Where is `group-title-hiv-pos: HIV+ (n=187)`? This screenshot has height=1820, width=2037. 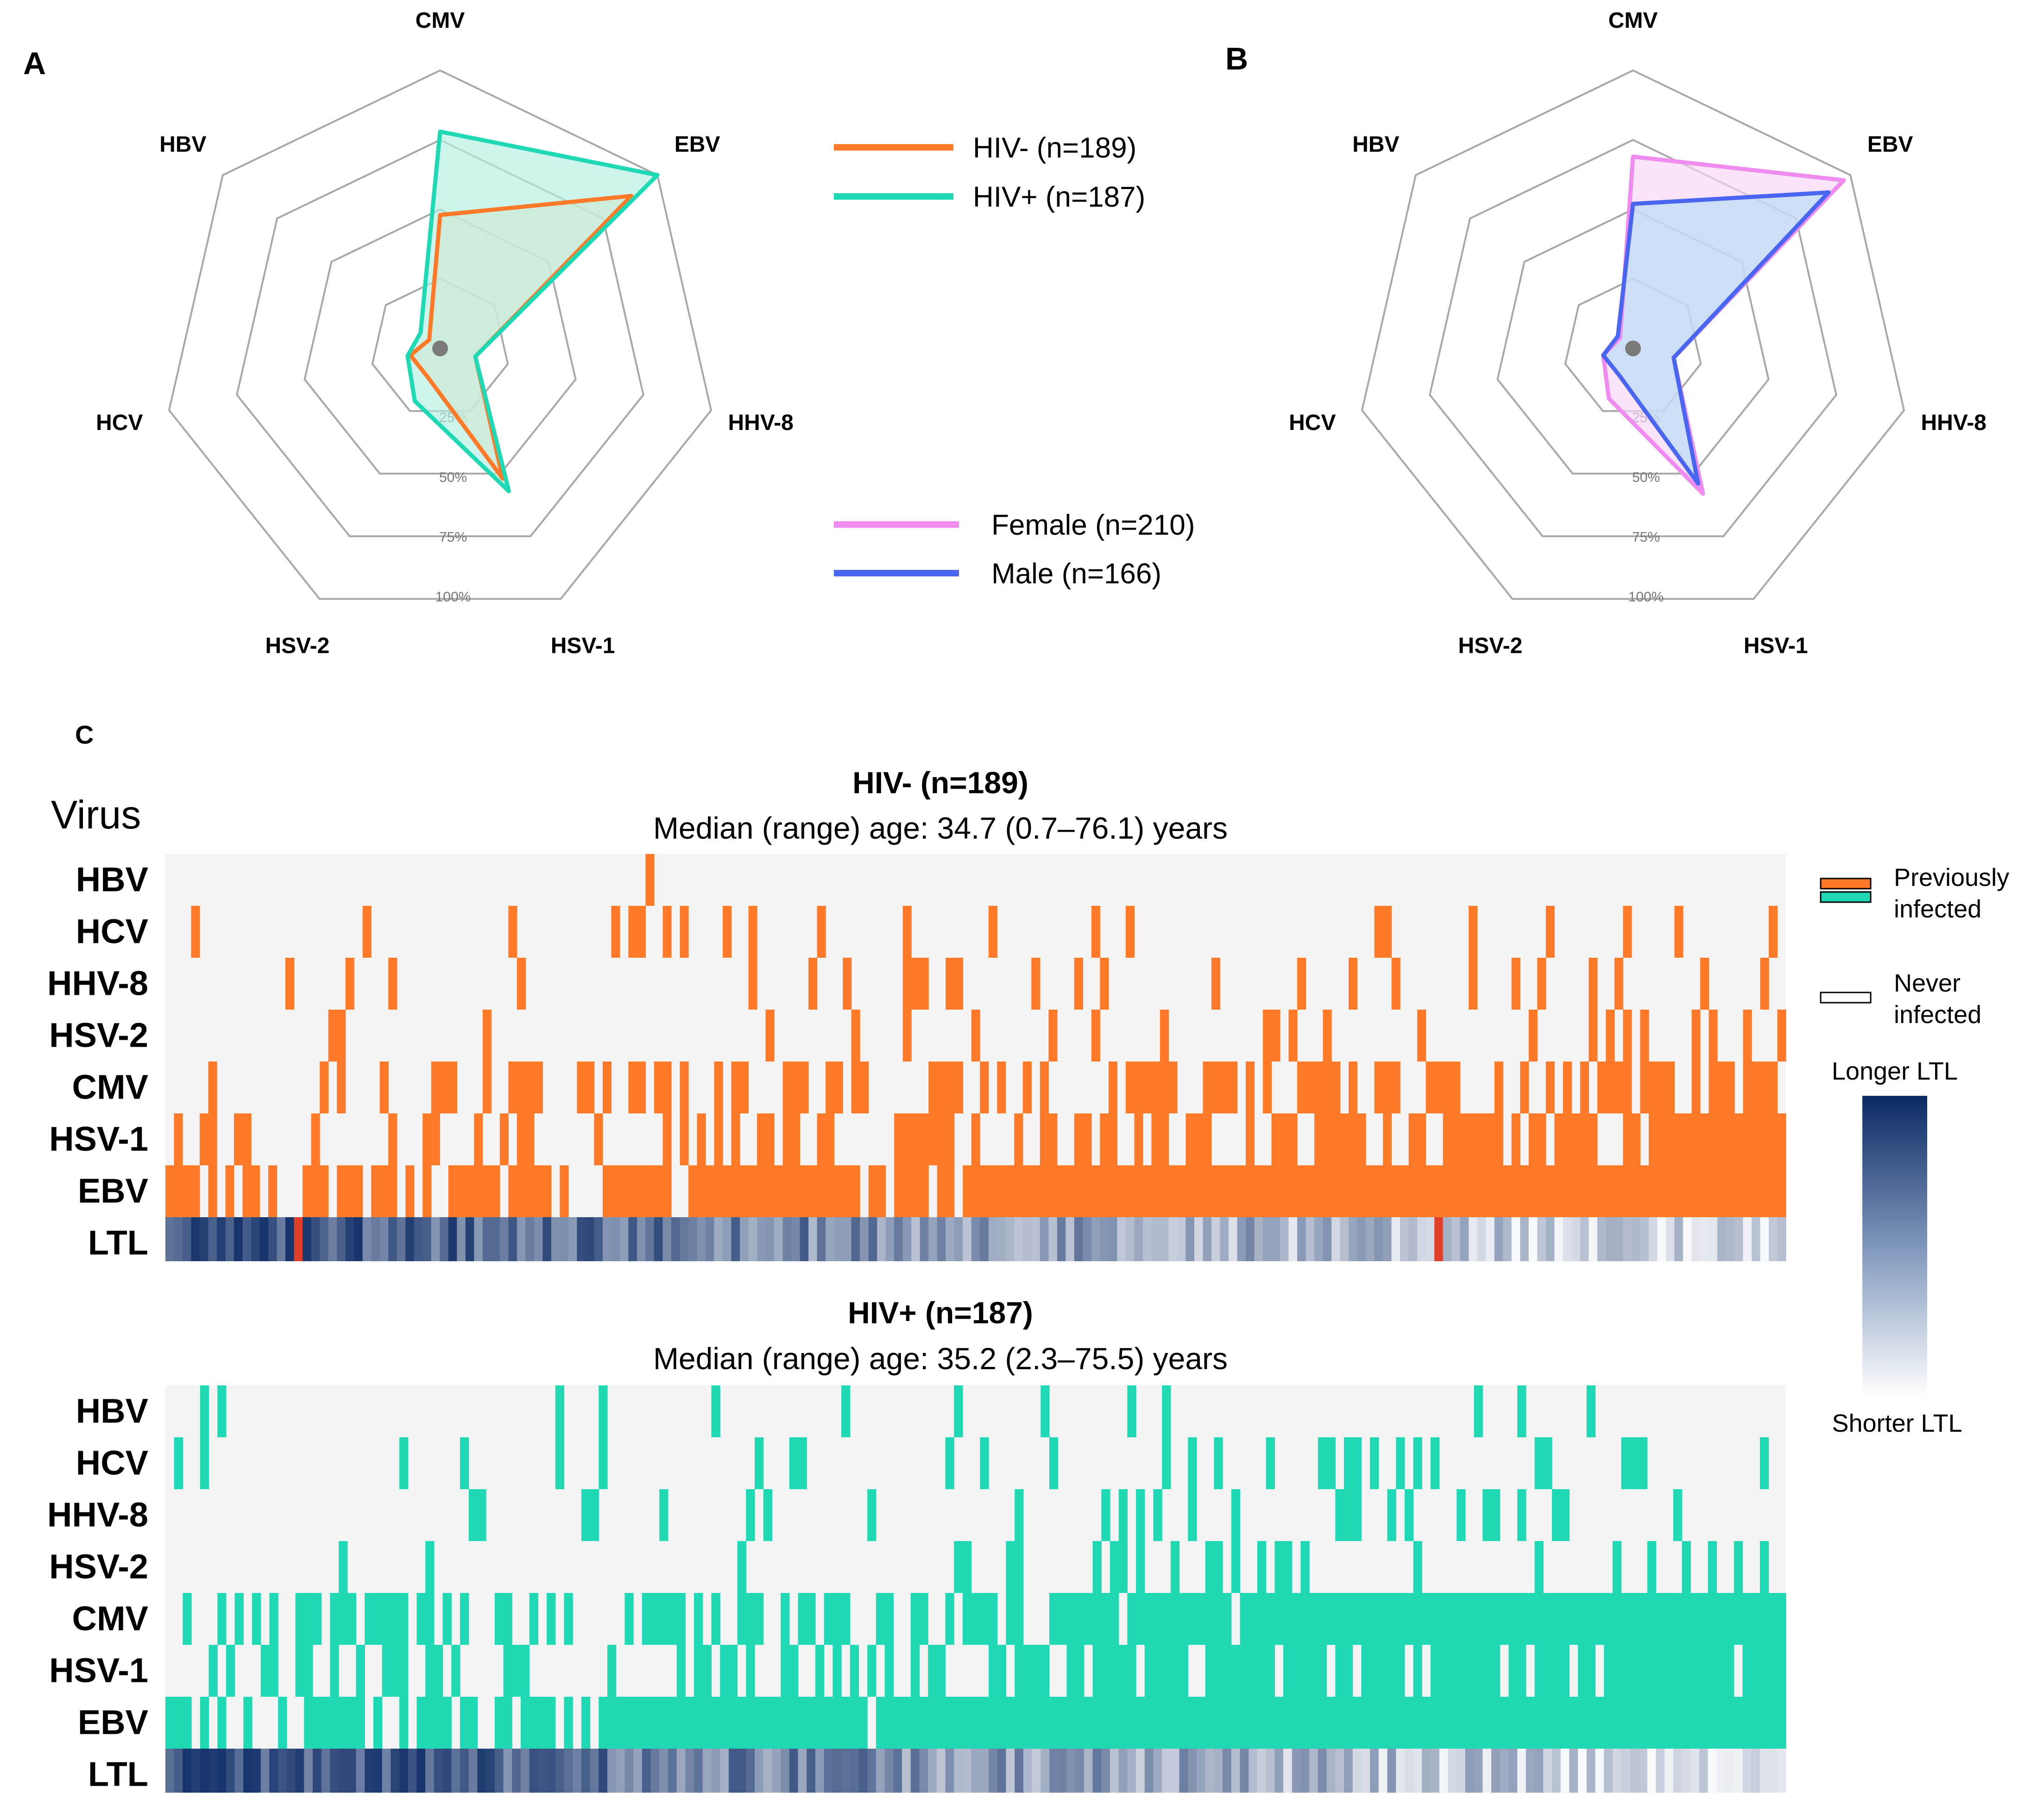
group-title-hiv-pos: HIV+ (n=187) is located at coordinates (940, 1312).